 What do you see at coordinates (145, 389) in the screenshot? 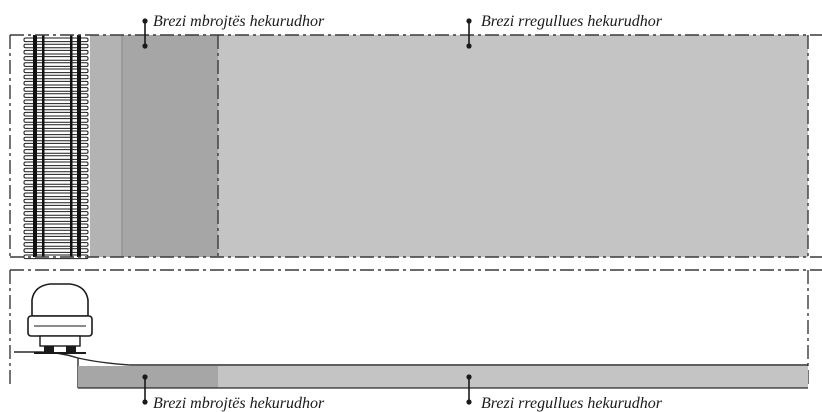
I see `bottom-protective-marker` at bounding box center [145, 389].